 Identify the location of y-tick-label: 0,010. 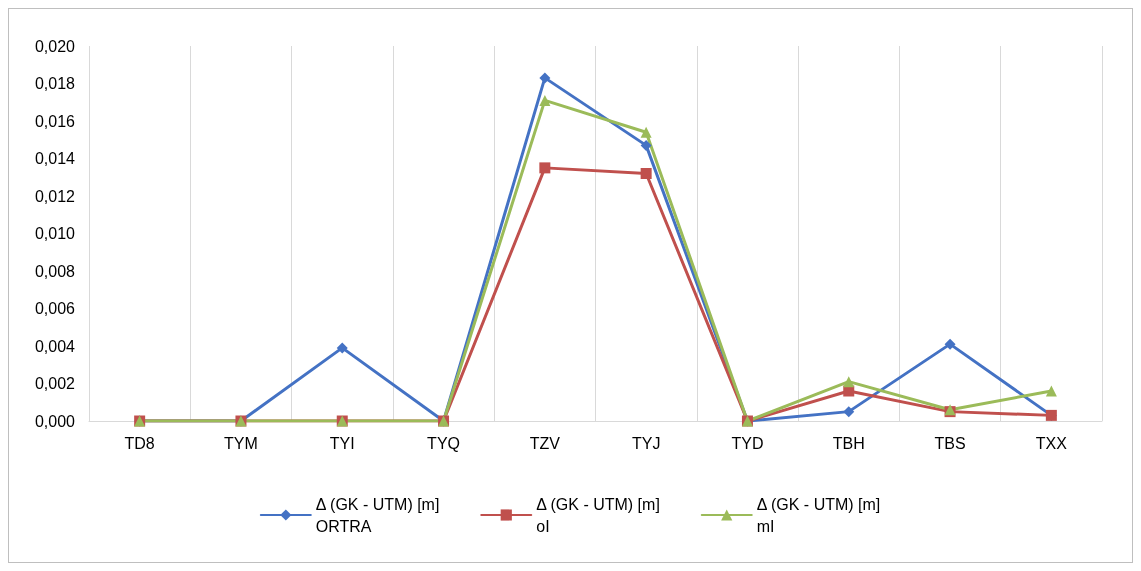
(55, 233).